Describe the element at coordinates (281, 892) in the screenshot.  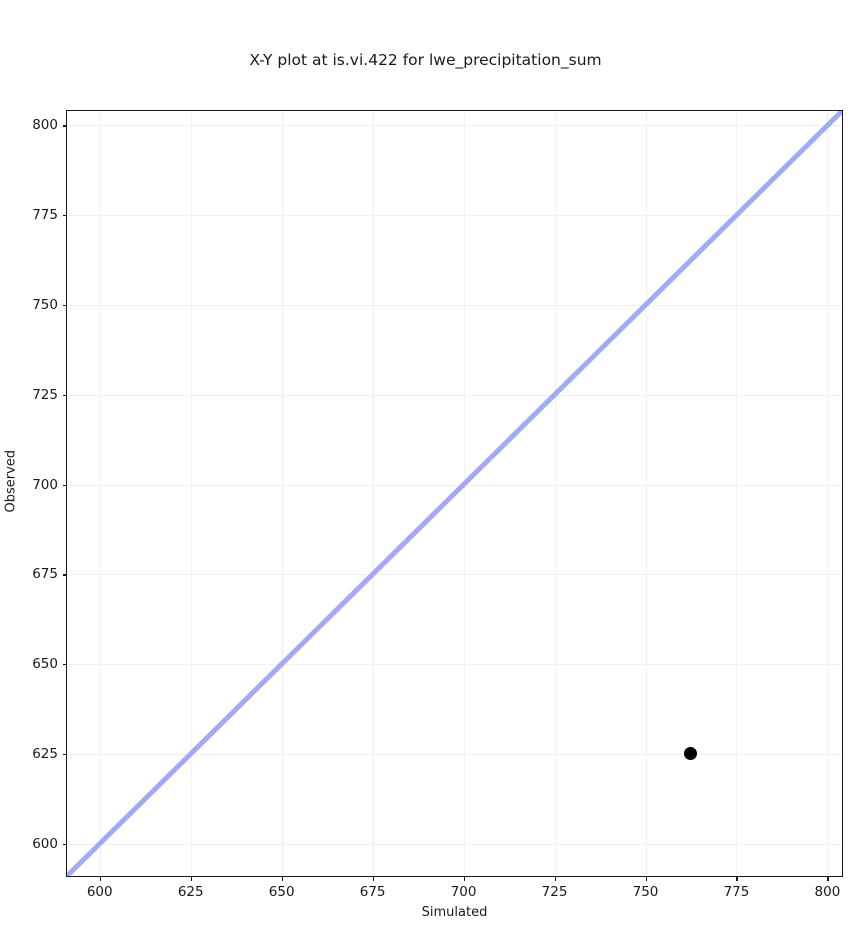
I see `x-tick-label: 650` at that location.